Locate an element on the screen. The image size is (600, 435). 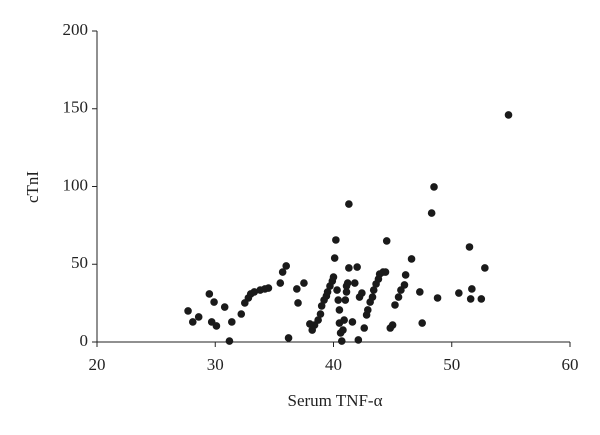
x-tick-label: 20 is located at coordinates (97, 364).